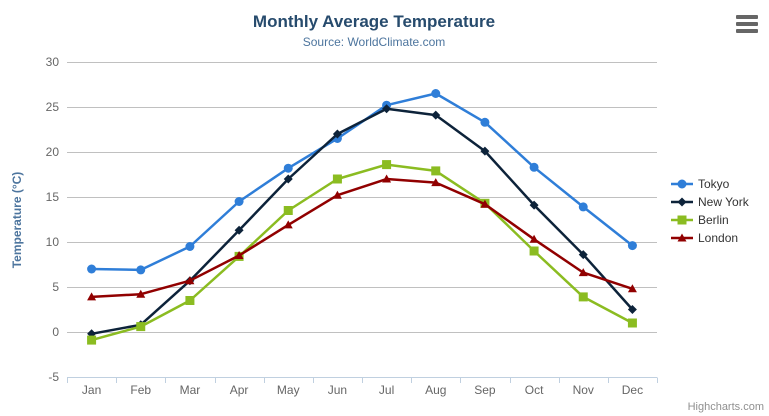 This screenshot has width=769, height=416. I want to click on legend-diamond-icon, so click(682, 202).